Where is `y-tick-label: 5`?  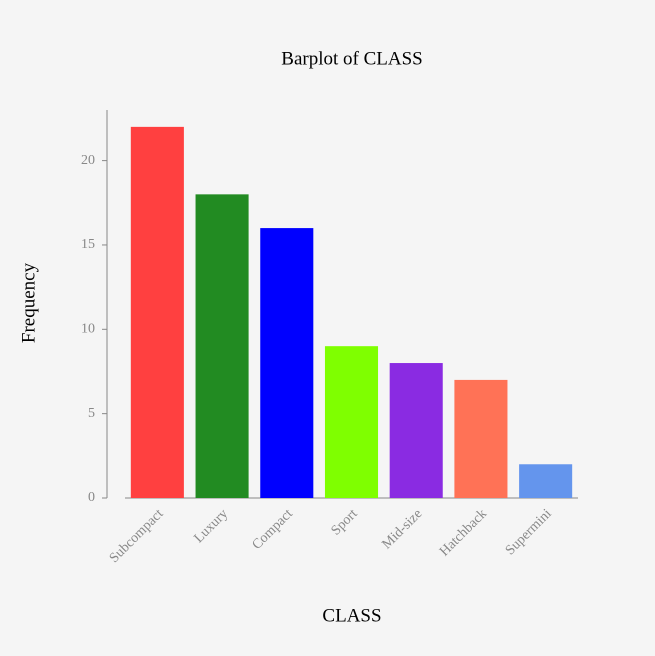 y-tick-label: 5 is located at coordinates (91, 413).